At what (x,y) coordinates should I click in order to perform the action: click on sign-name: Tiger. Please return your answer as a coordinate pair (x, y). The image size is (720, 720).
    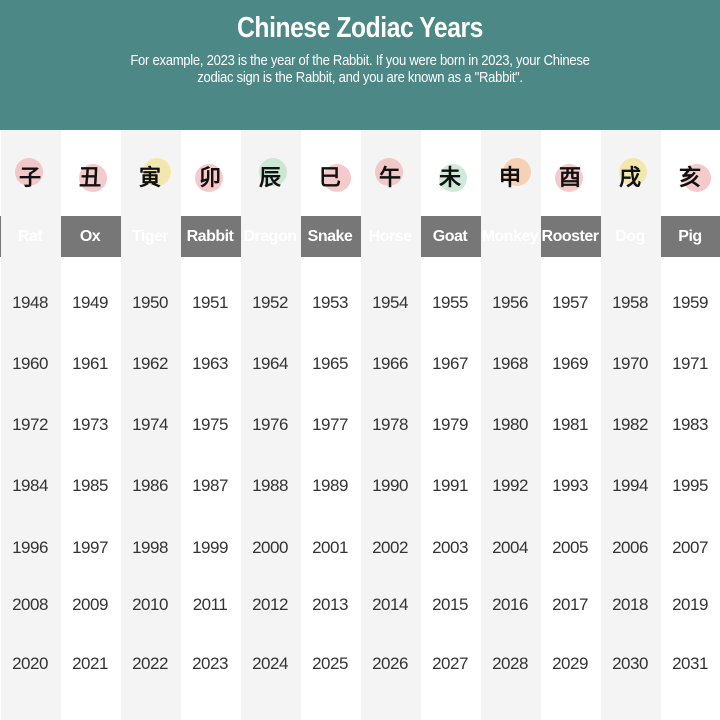
    Looking at the image, I should click on (150, 236).